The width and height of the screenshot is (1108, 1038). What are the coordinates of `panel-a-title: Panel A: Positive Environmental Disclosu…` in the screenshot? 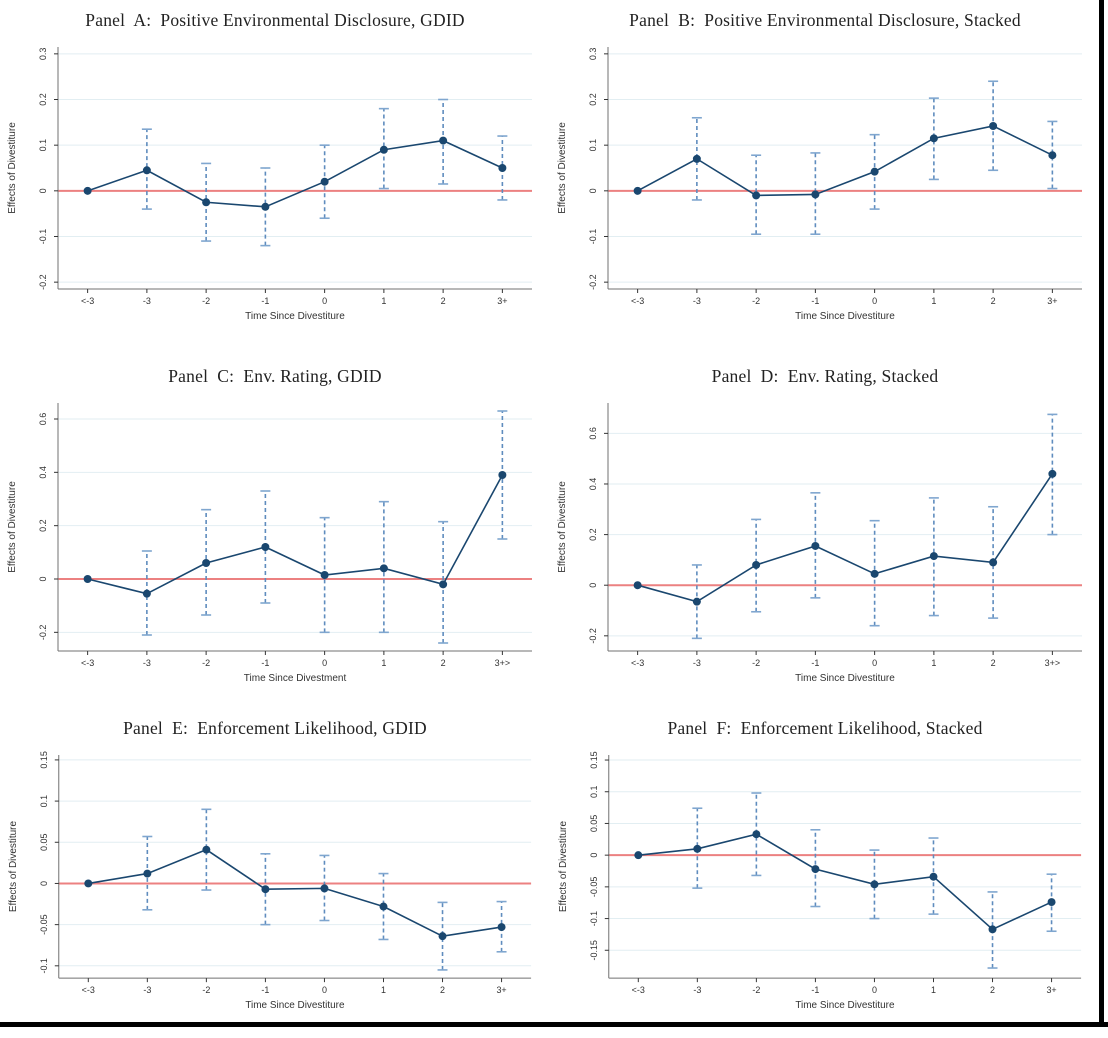 It's located at (275, 20).